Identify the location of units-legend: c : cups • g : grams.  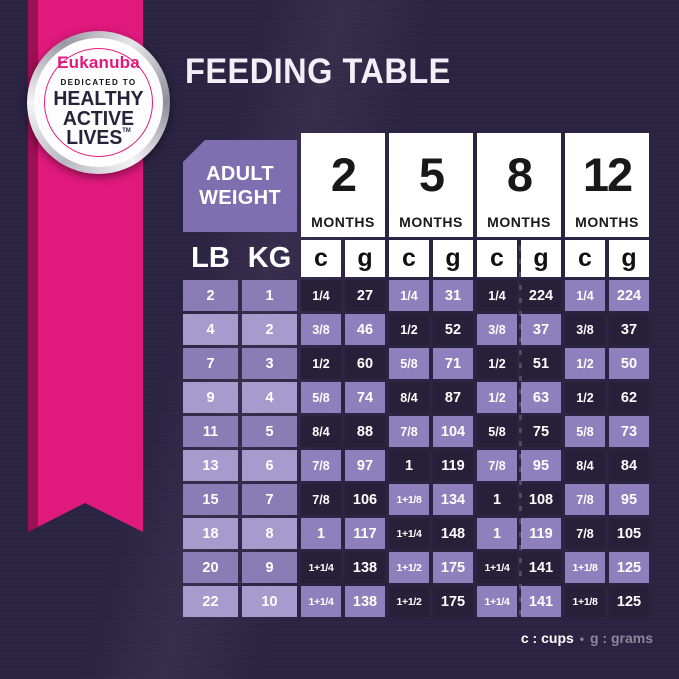
(587, 638).